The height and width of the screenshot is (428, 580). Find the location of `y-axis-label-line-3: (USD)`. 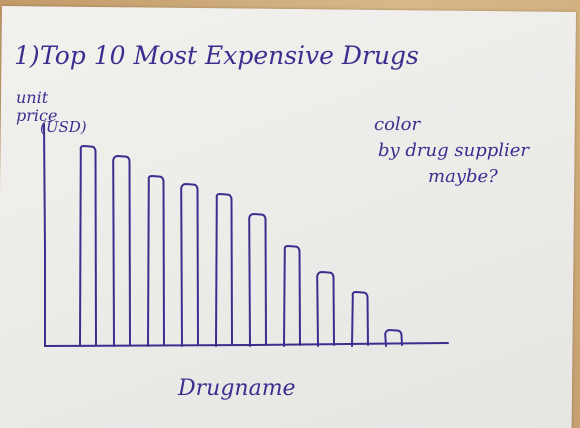

y-axis-label-line-3: (USD) is located at coordinates (63, 127).